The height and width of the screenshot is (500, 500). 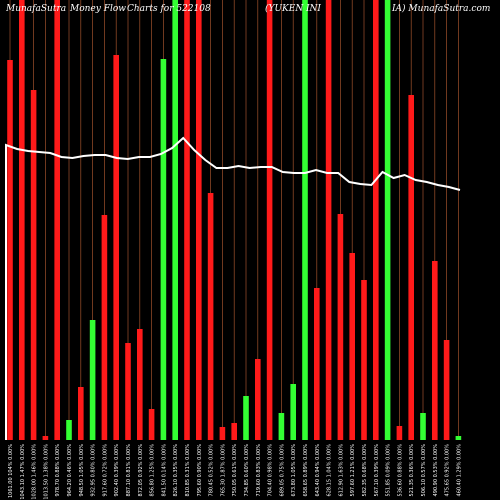 What do you see at coordinates (341, 470) in the screenshot?
I see `x-tick-label-29: 612.90 1.63% 0.00%` at bounding box center [341, 470].